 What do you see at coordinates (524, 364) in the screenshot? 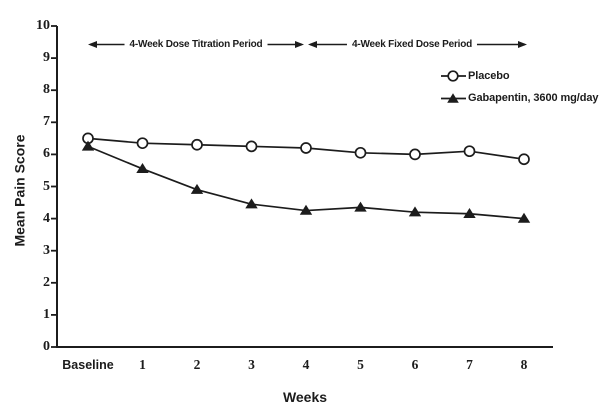
I see `x-tick-label: 8` at bounding box center [524, 364].